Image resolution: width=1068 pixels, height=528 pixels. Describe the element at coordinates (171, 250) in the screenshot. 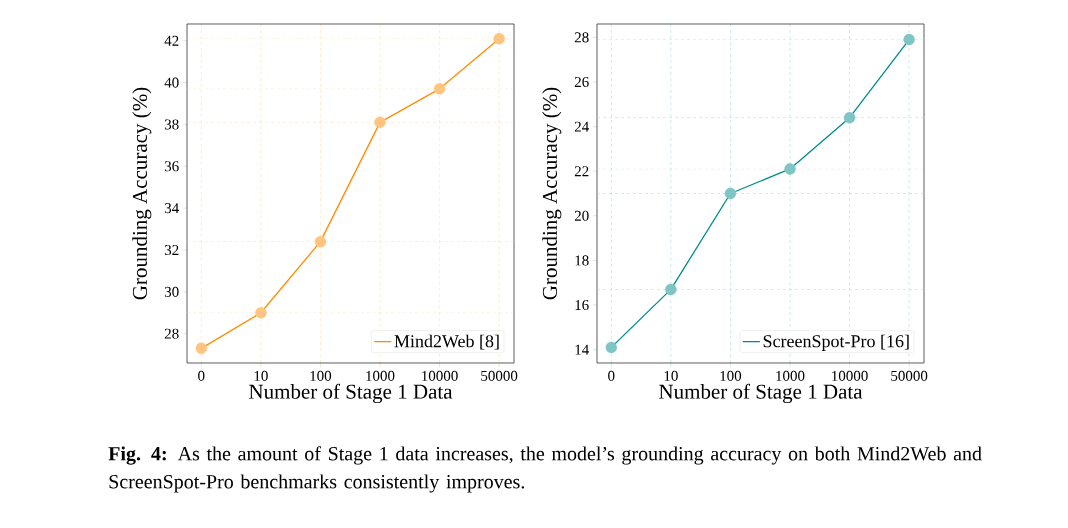

I see `y-tick-label: 32` at that location.